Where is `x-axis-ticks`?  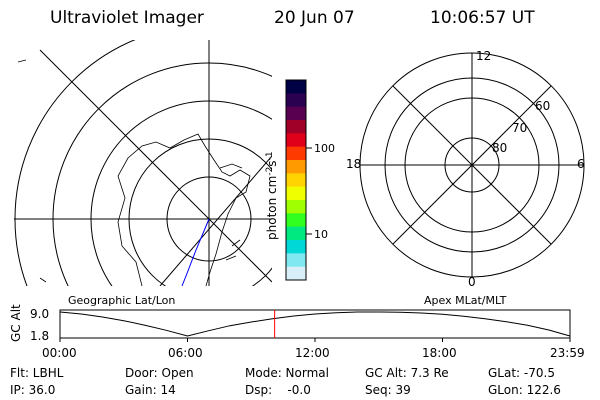 x-axis-ticks is located at coordinates (315, 340).